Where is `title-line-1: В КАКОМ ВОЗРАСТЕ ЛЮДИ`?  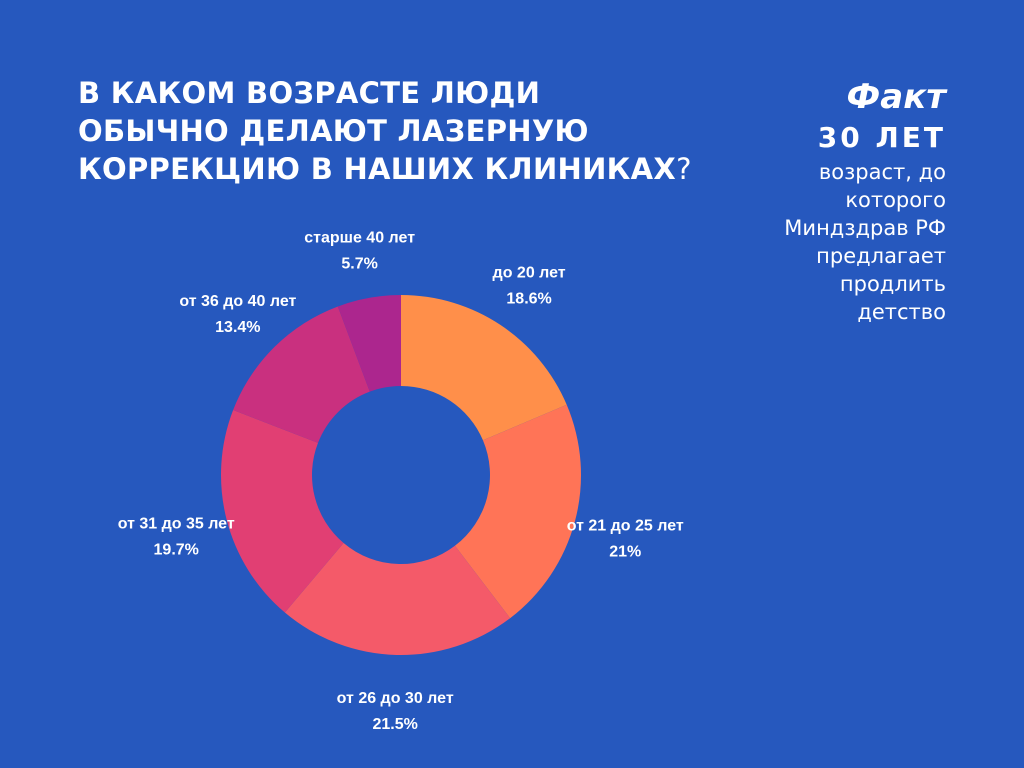 title-line-1: В КАКОМ ВОЗРАСТЕ ЛЮДИ is located at coordinates (309, 93).